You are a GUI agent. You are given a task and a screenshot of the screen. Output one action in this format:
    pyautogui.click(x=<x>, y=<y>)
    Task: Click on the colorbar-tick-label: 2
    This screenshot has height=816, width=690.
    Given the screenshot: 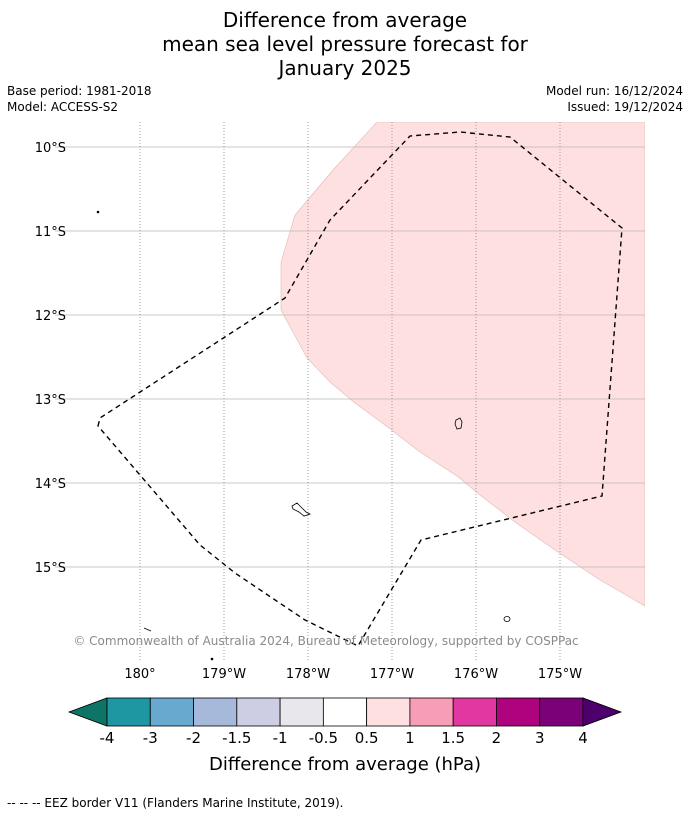 What is the action you would take?
    pyautogui.click(x=497, y=738)
    